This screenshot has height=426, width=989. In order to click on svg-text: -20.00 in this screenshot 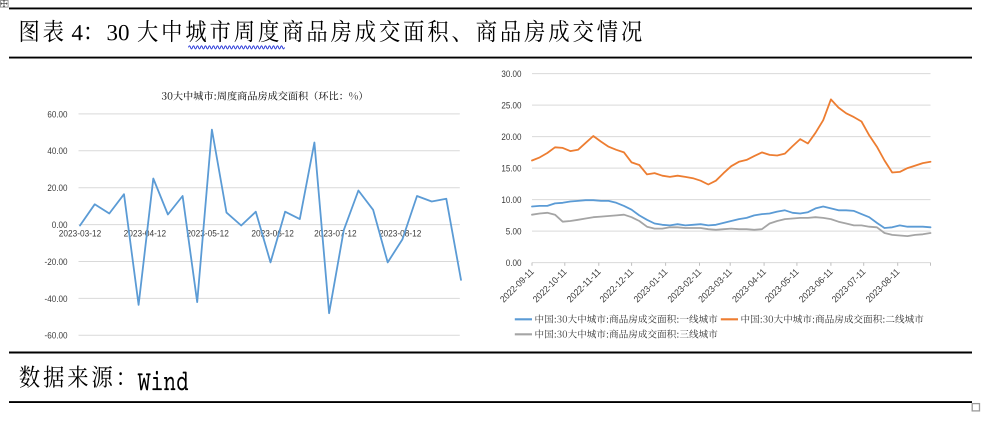, I will do `click(56, 262)`.